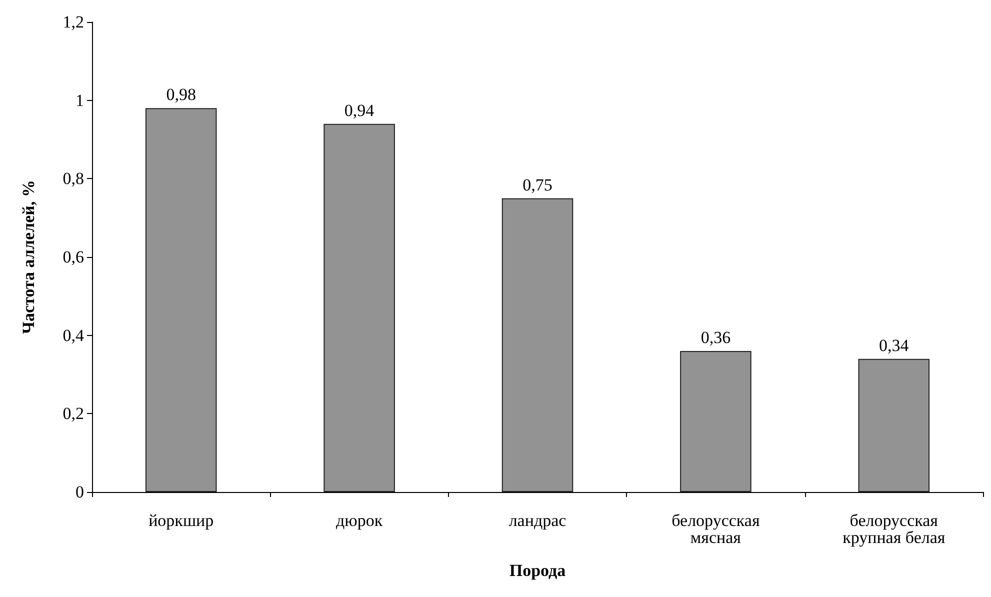 The width and height of the screenshot is (991, 597). What do you see at coordinates (894, 529) in the screenshot?
I see `x-tick-label: белорусская крупная белая` at bounding box center [894, 529].